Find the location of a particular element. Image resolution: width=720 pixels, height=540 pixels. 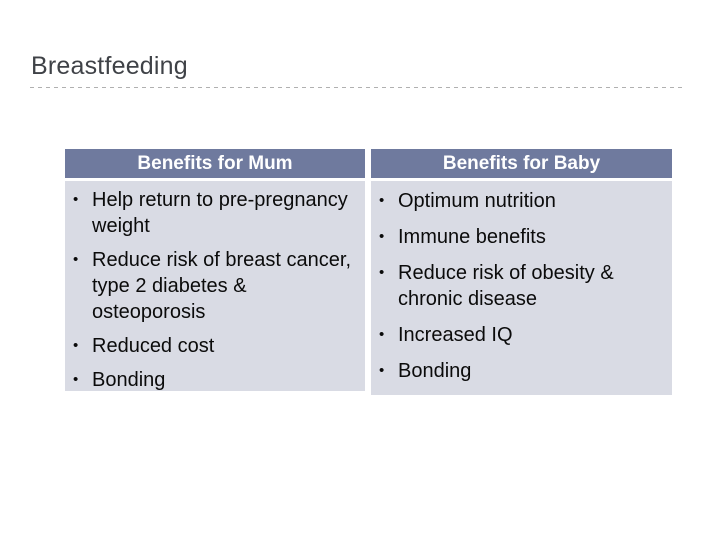

bullet-text: Reduce risk of obesity & chronic disease is located at coordinates (506, 286).